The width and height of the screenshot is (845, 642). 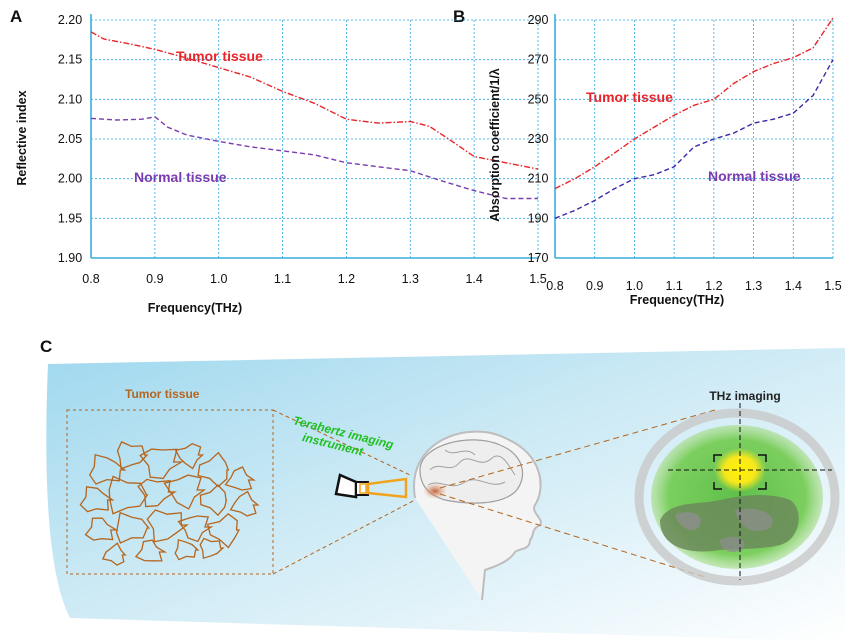 What do you see at coordinates (554, 286) in the screenshot?
I see `chart-b-x-tick-label: 0.8` at bounding box center [554, 286].